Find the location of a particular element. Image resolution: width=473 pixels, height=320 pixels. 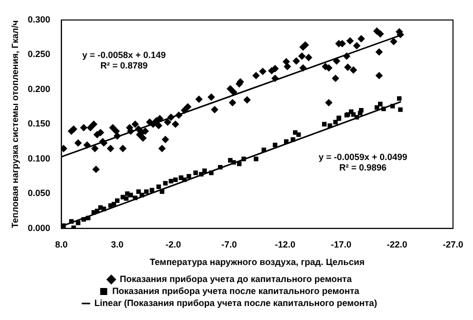

y-tick-label: 0.250 is located at coordinates (39, 54).